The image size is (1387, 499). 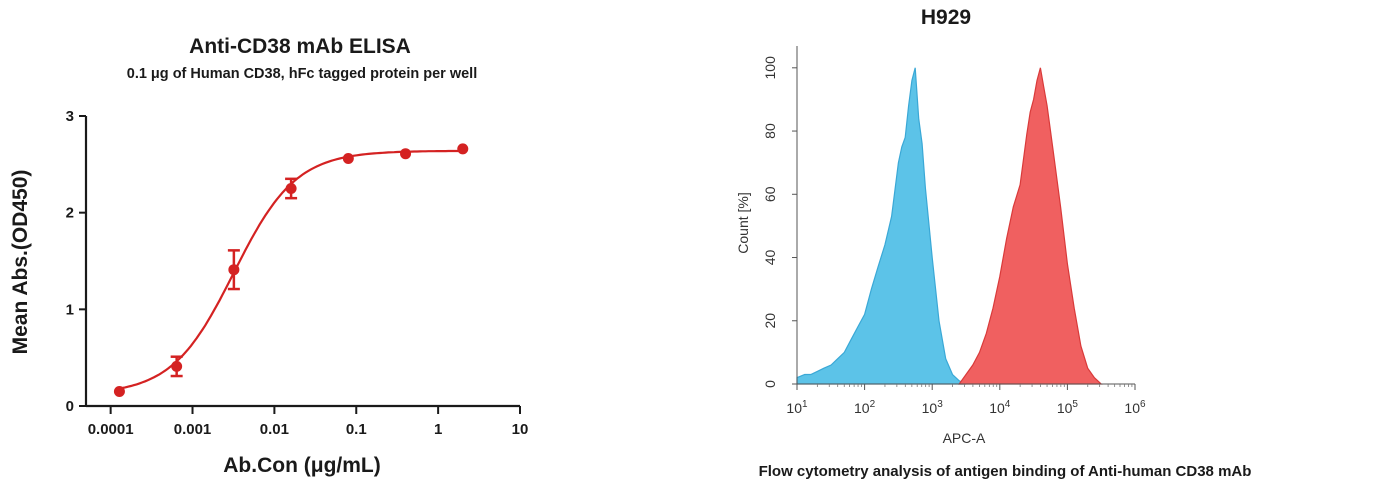 What do you see at coordinates (946, 17) in the screenshot?
I see `flow-title: H929` at bounding box center [946, 17].